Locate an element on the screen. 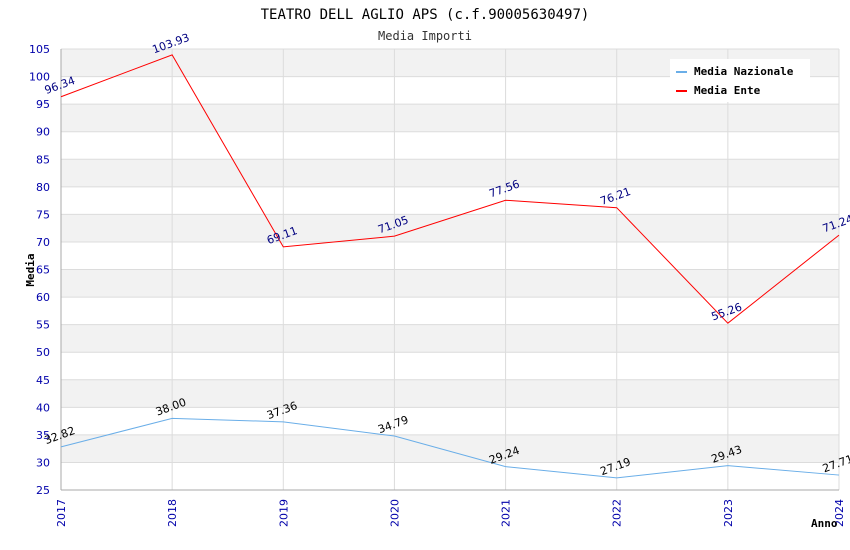 This screenshot has height=550, width=850. legend-label-media-nazionale: Media Nazionale is located at coordinates (744, 71).